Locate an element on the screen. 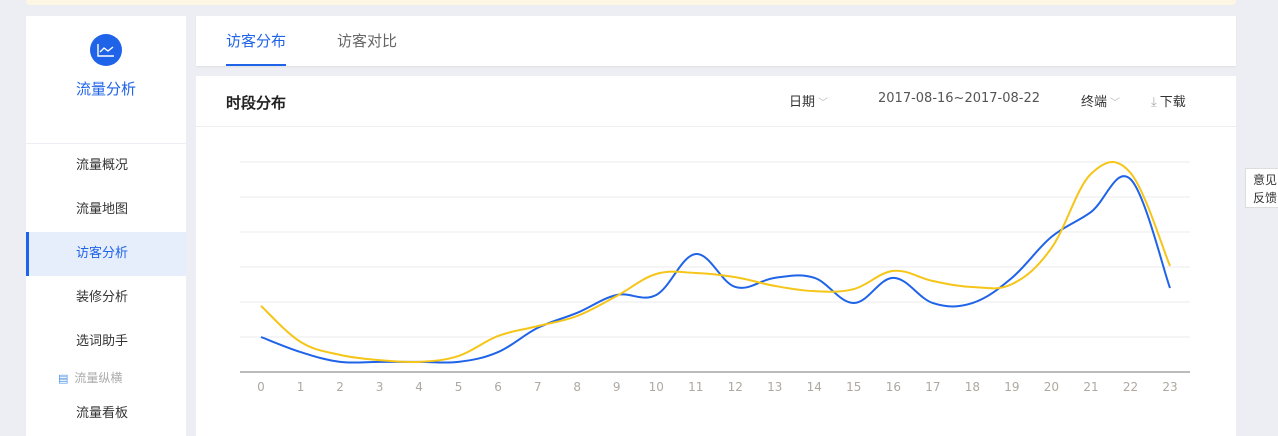 This screenshot has width=1278, height=436. x-tick-label: 0 is located at coordinates (261, 387).